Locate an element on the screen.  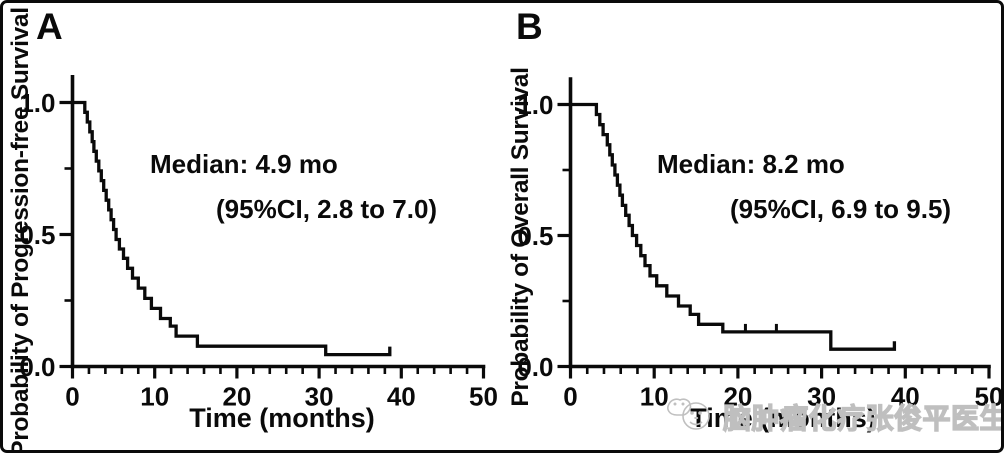
watermark: 脑肿瘤化疗张俊平医生 is located at coordinates (833, 414).